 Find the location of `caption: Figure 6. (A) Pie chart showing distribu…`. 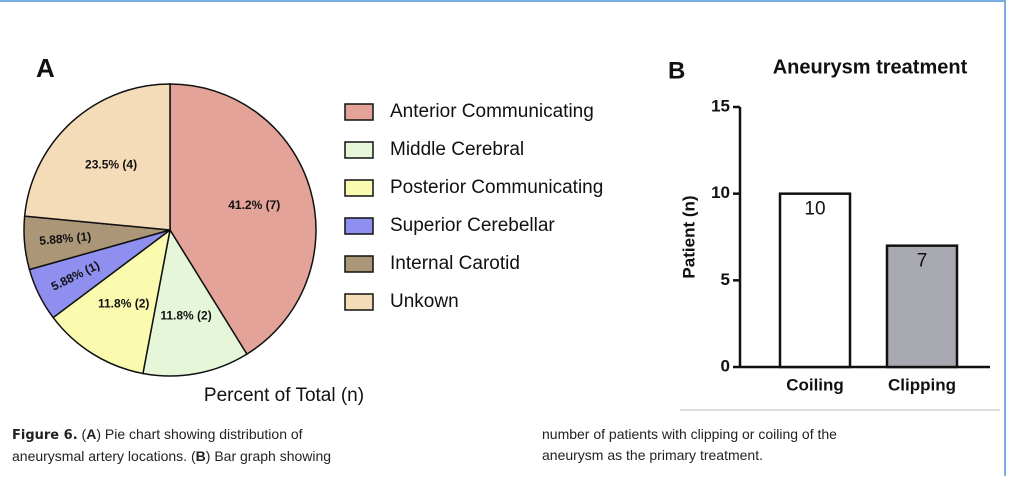

caption: Figure 6. (A) Pie chart showing distribu… is located at coordinates (442, 447).